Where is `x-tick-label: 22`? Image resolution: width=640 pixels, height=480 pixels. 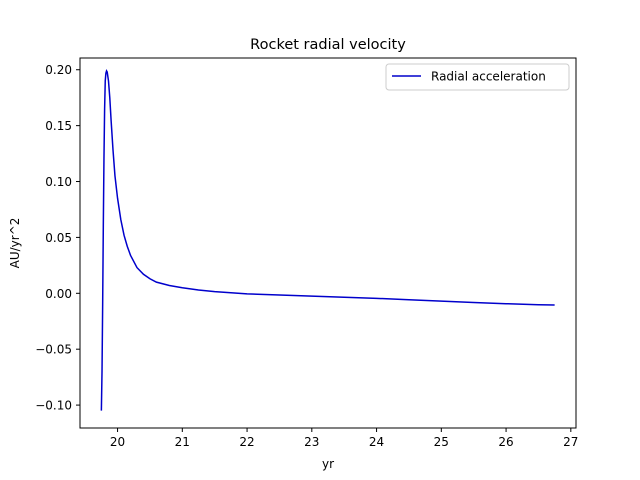
x-tick-label: 22 is located at coordinates (246, 442).